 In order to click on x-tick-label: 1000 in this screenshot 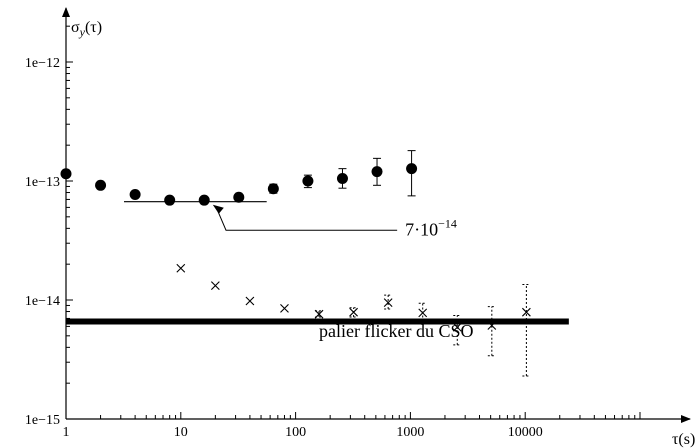, I will do `click(410, 432)`.